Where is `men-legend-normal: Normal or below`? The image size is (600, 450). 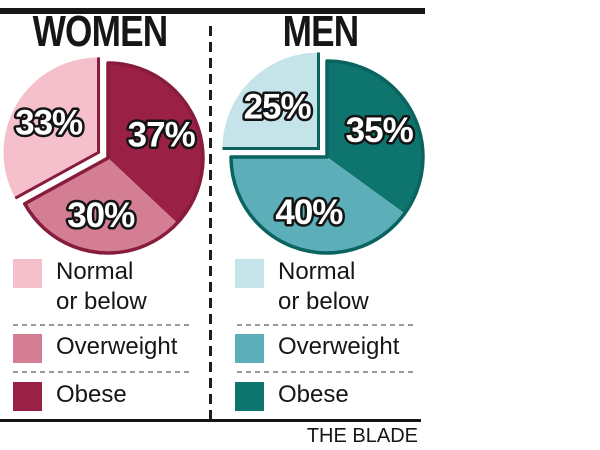
men-legend-normal: Normal or below is located at coordinates (302, 287).